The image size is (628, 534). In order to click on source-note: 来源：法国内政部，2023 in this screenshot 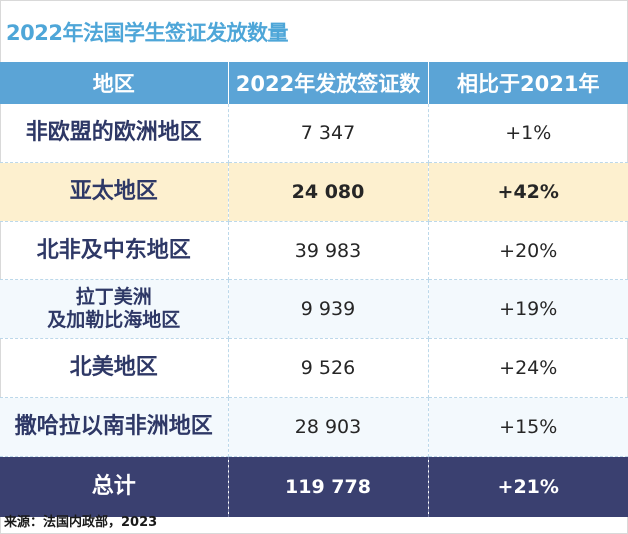, I will do `click(81, 522)`.